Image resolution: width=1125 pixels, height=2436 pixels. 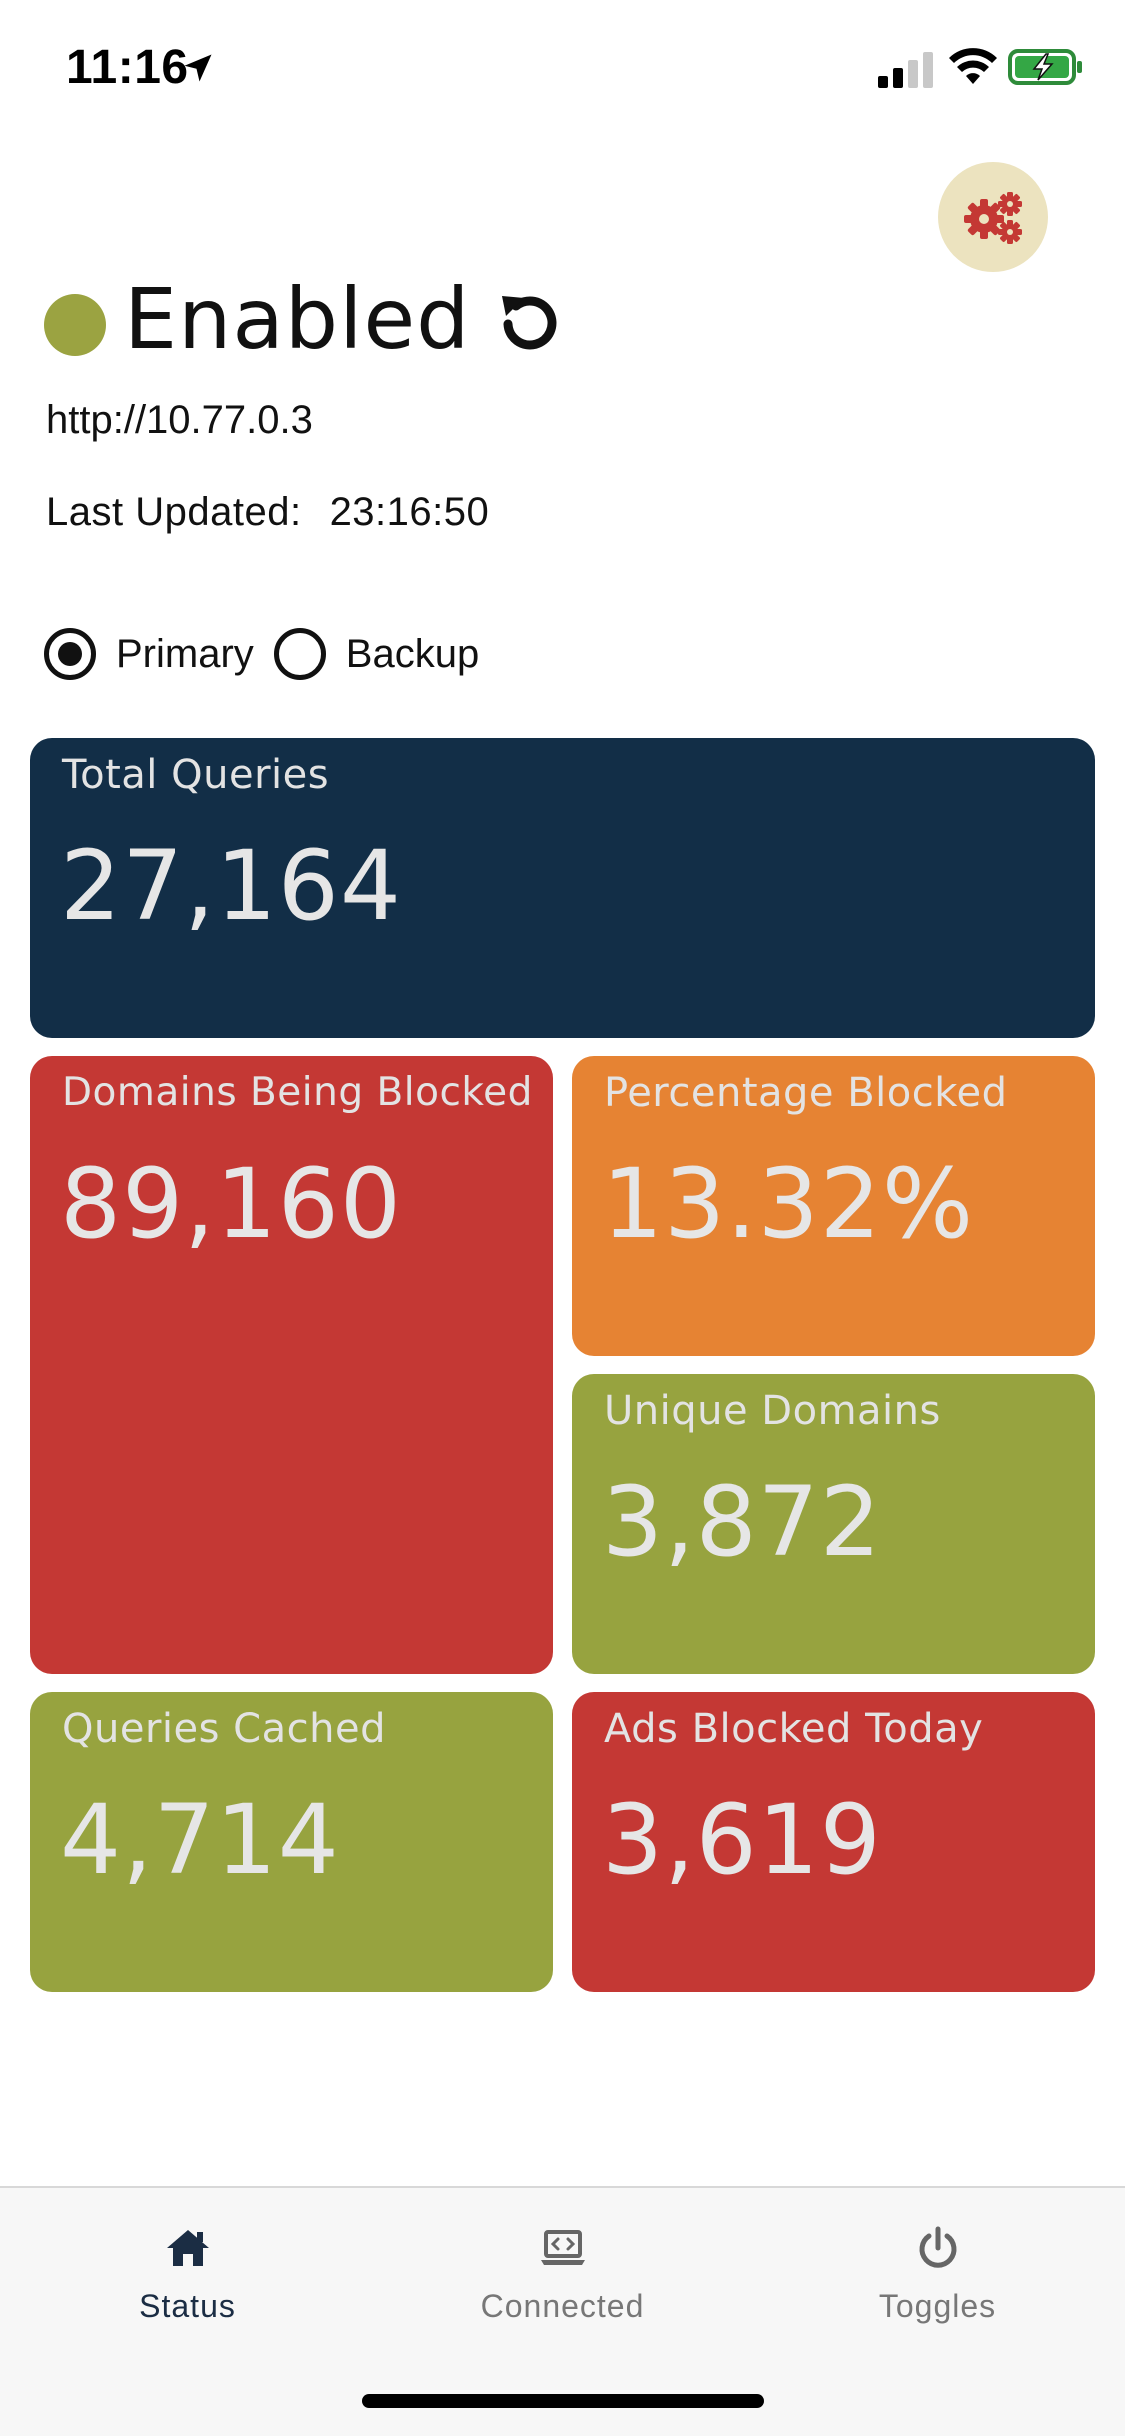 I want to click on radio-label-primary: Primary, so click(x=185, y=653).